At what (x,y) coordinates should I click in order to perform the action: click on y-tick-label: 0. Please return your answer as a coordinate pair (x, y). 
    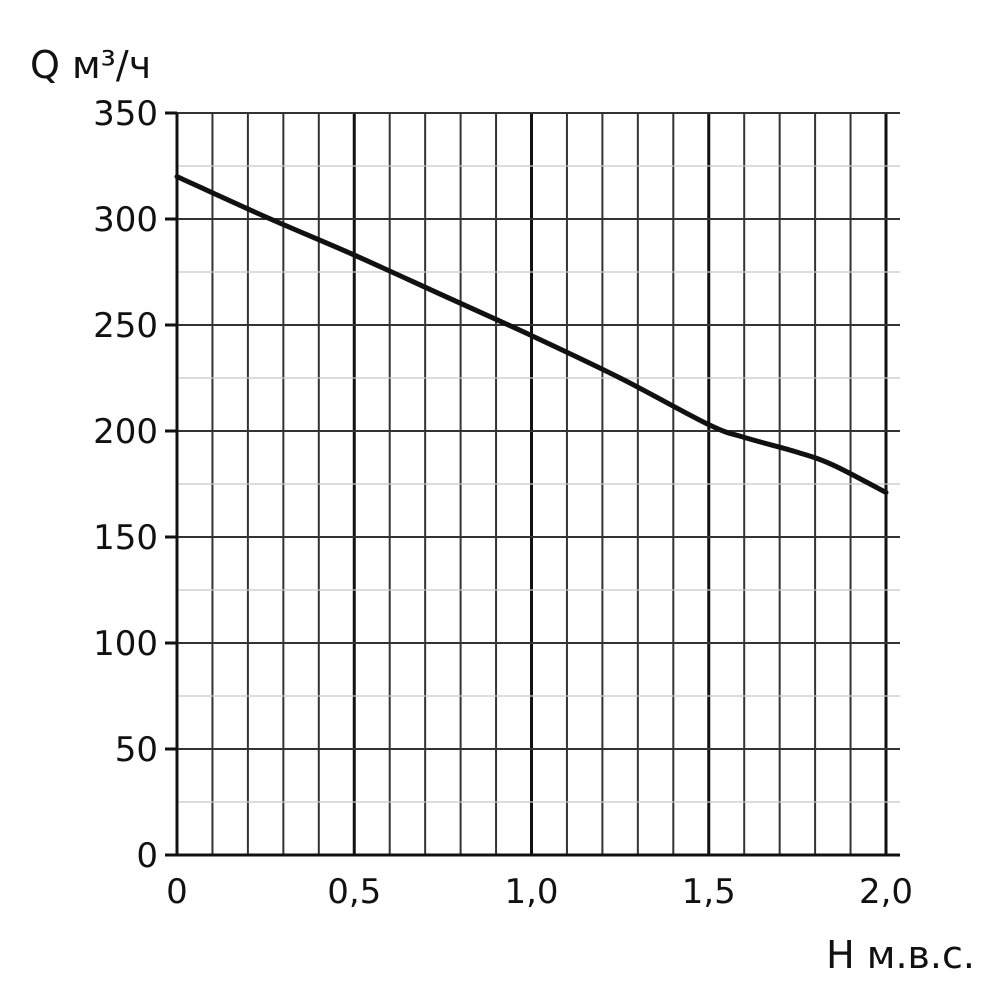
    Looking at the image, I should click on (147, 856).